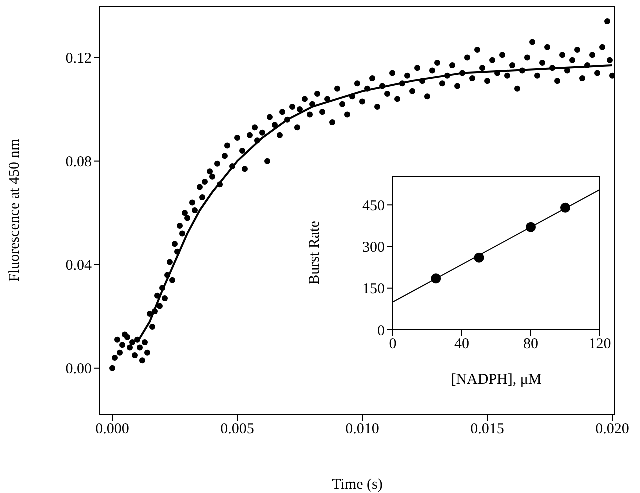 The height and width of the screenshot is (493, 640). Describe the element at coordinates (496, 380) in the screenshot. I see `x-axis-title: [NADPH], μM` at that location.